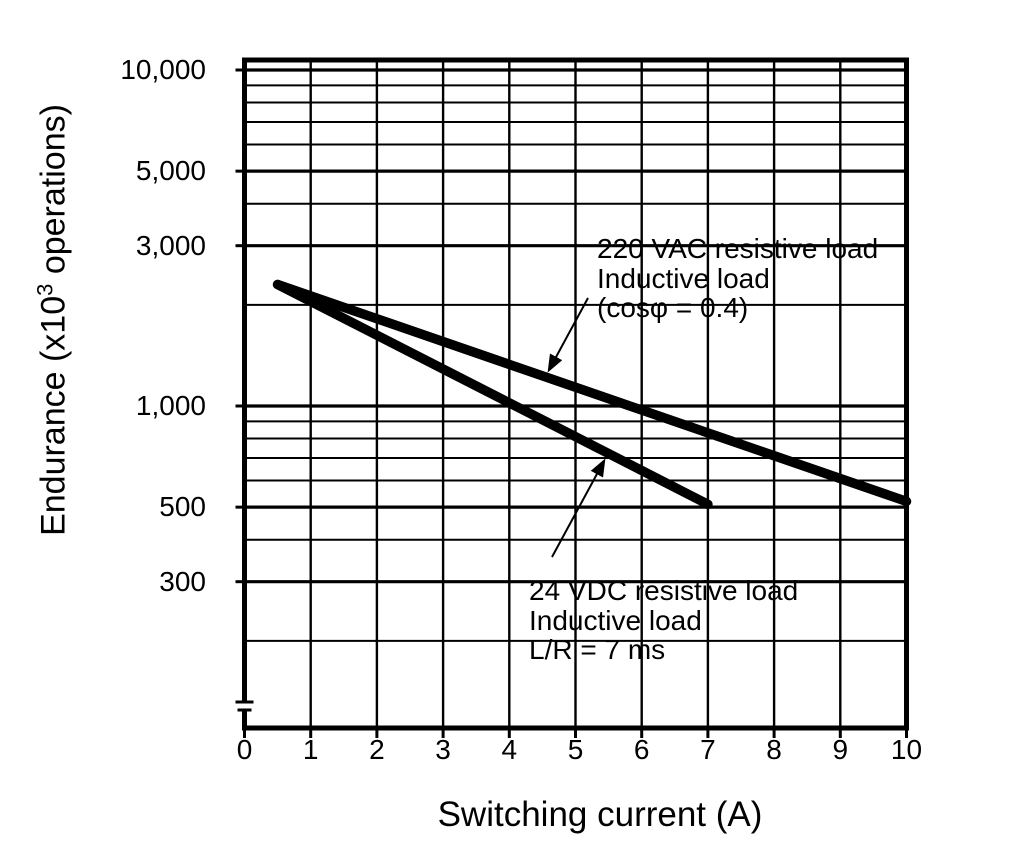 This screenshot has height=864, width=1025. Describe the element at coordinates (443, 749) in the screenshot. I see `x-tick-label: 3` at that location.